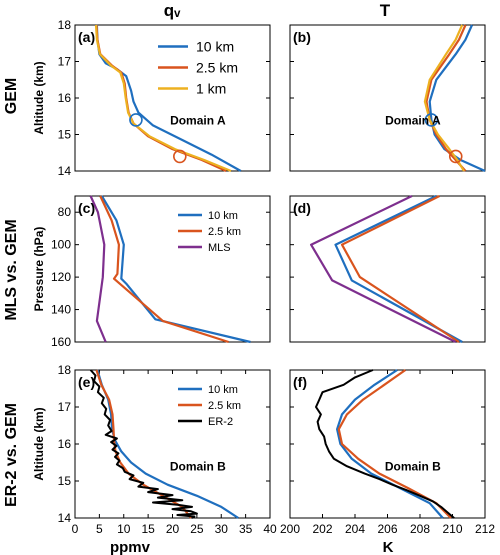  Describe the element at coordinates (86, 382) in the screenshot. I see `panel-label: (e)` at that location.